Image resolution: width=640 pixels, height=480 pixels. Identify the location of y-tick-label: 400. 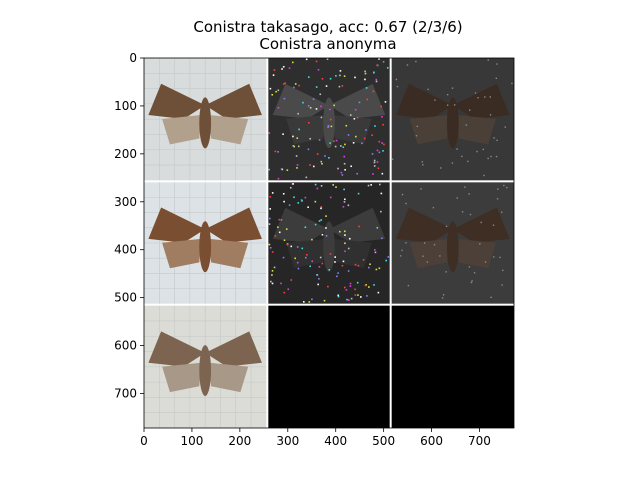
(125, 250).